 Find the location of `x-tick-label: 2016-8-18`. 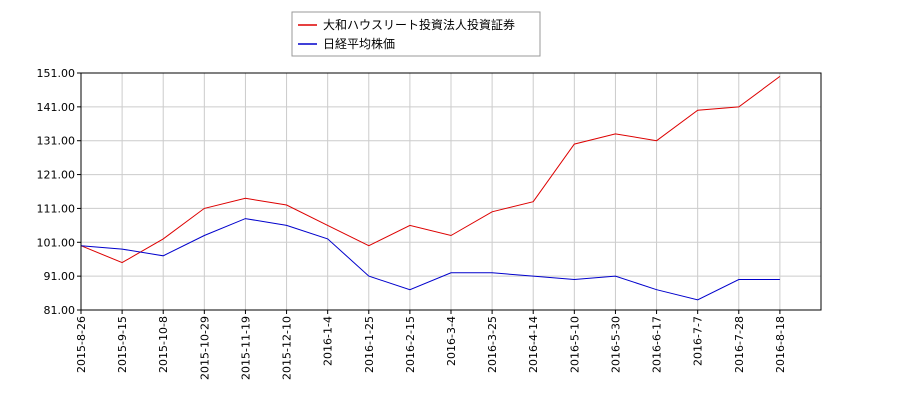

x-tick-label: 2016-8-18 is located at coordinates (780, 344).